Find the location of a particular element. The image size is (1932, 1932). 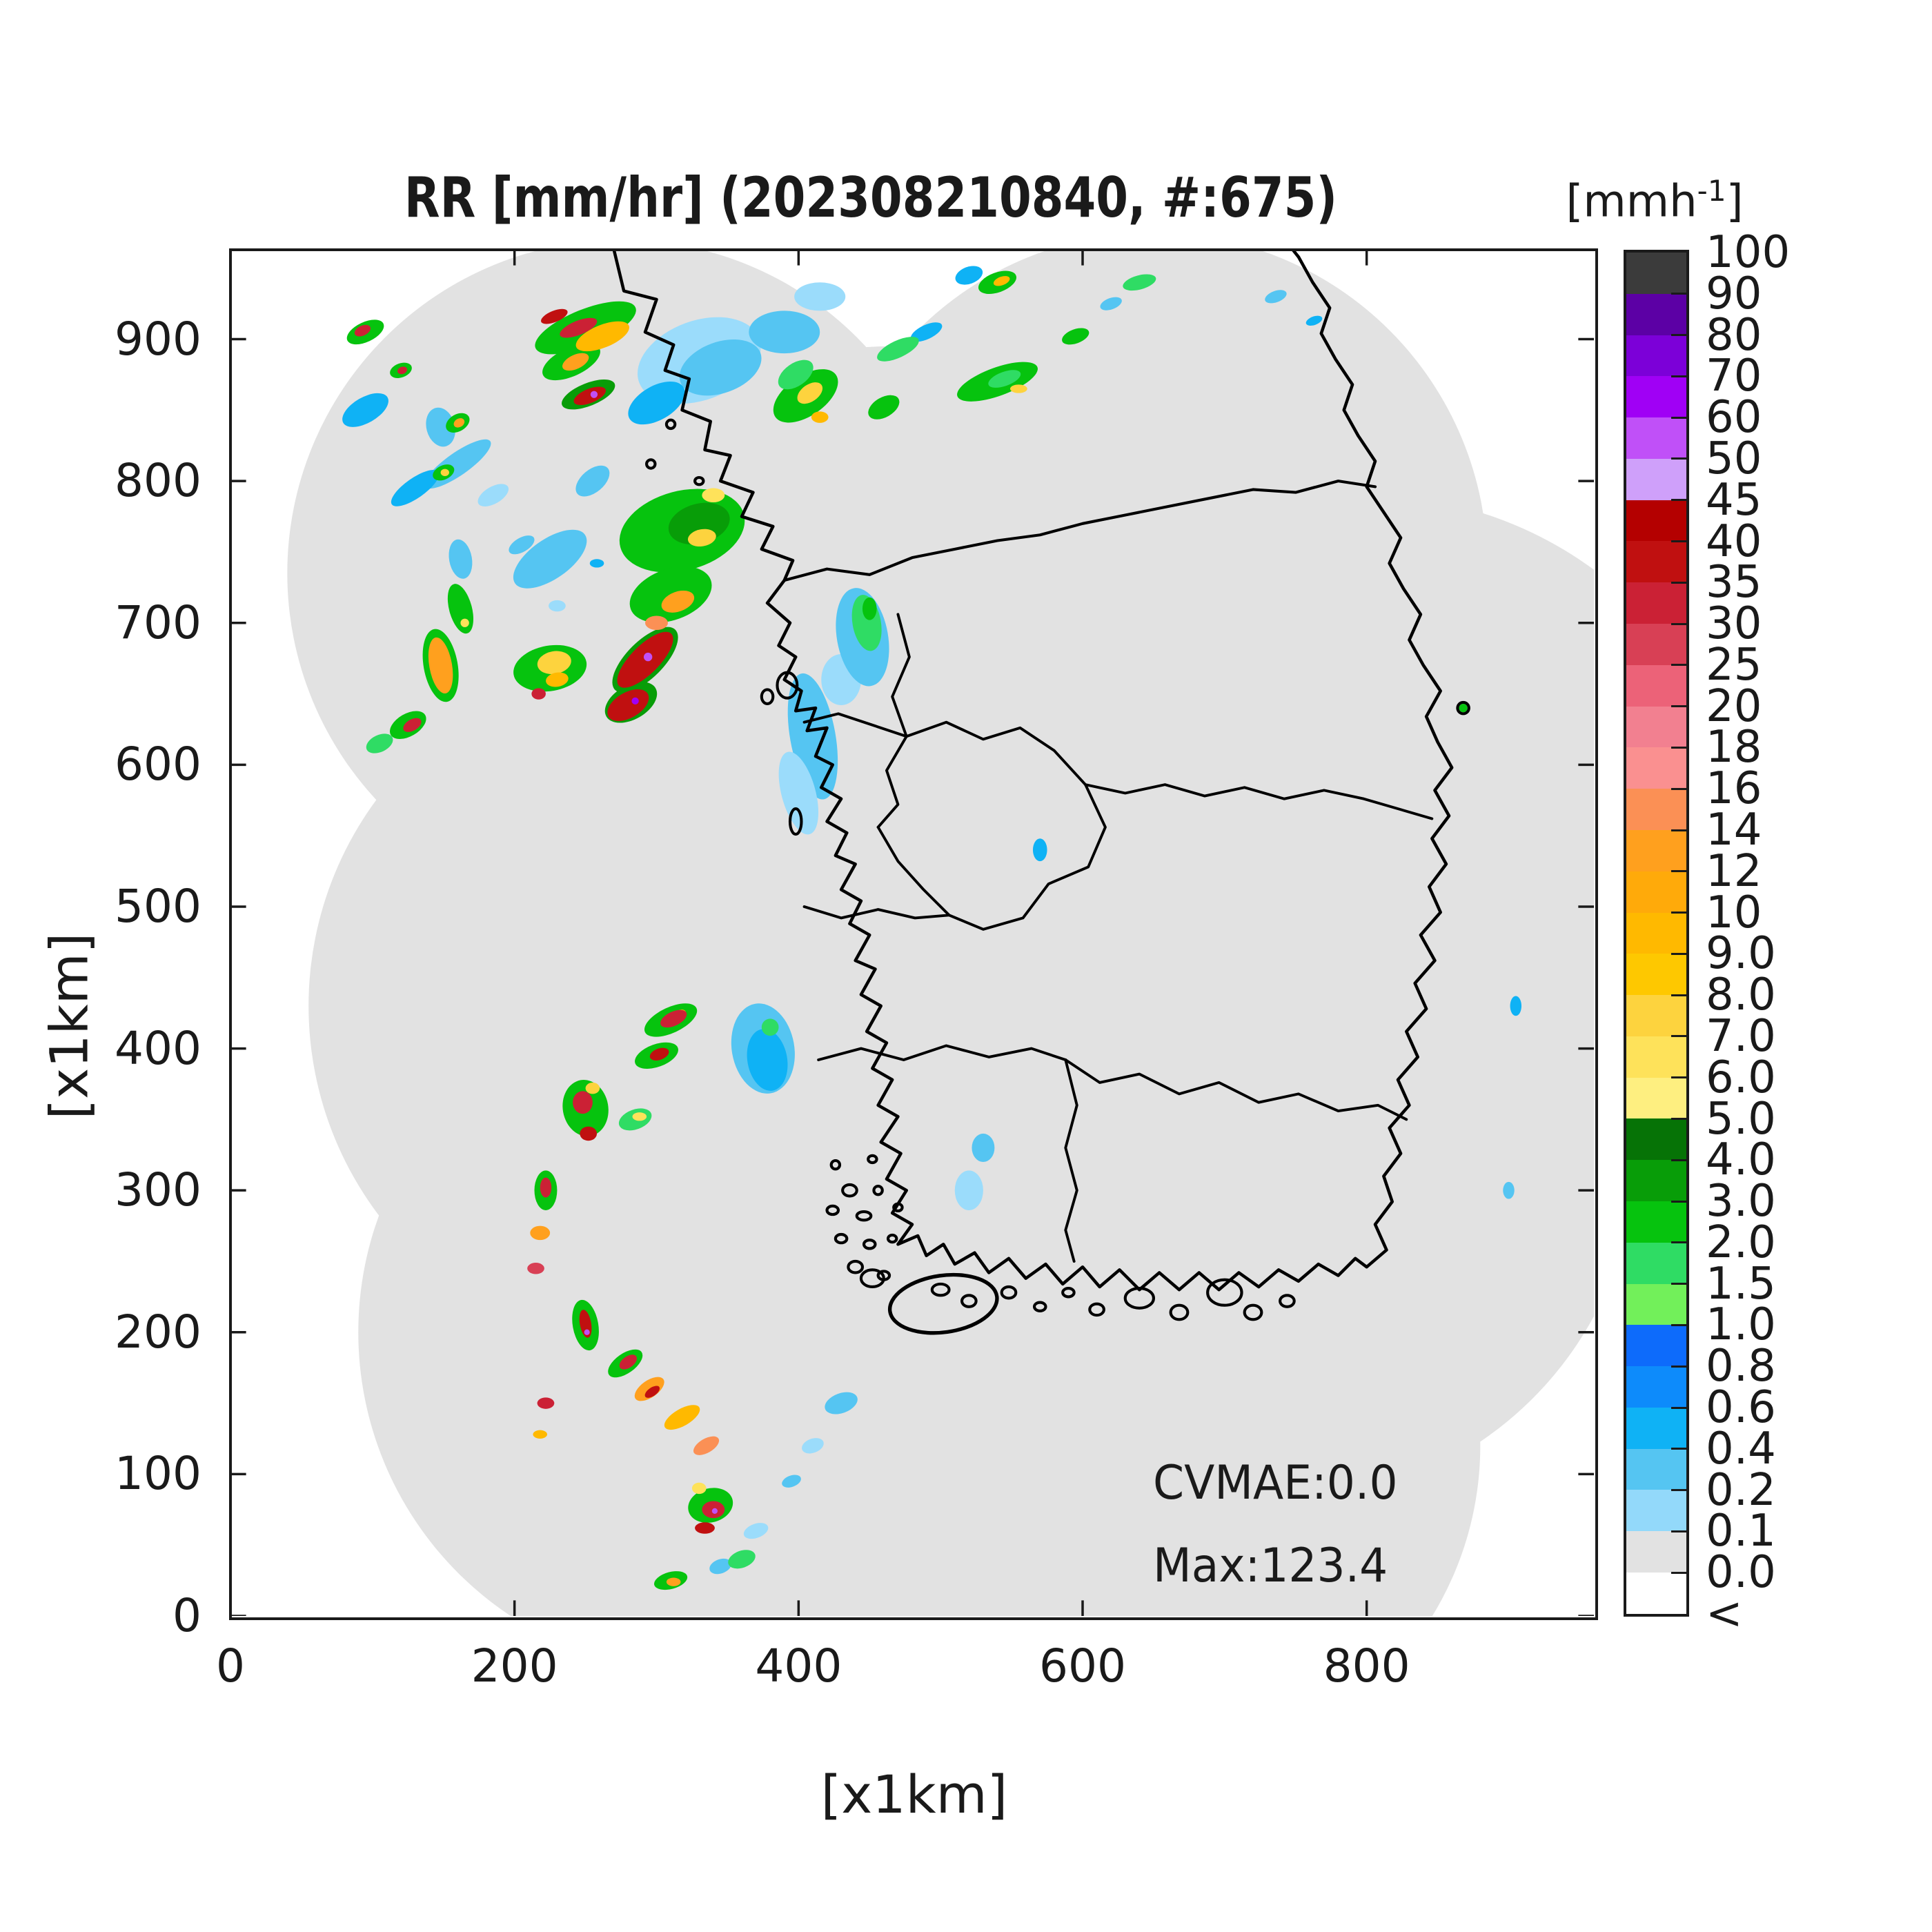

x-tick-label: 0 is located at coordinates (230, 1666).